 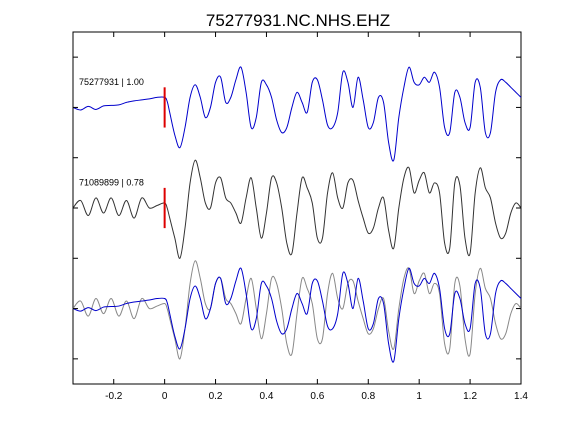 I want to click on chart-title: 75277931.NC.NHS.EHZ, so click(x=298, y=20).